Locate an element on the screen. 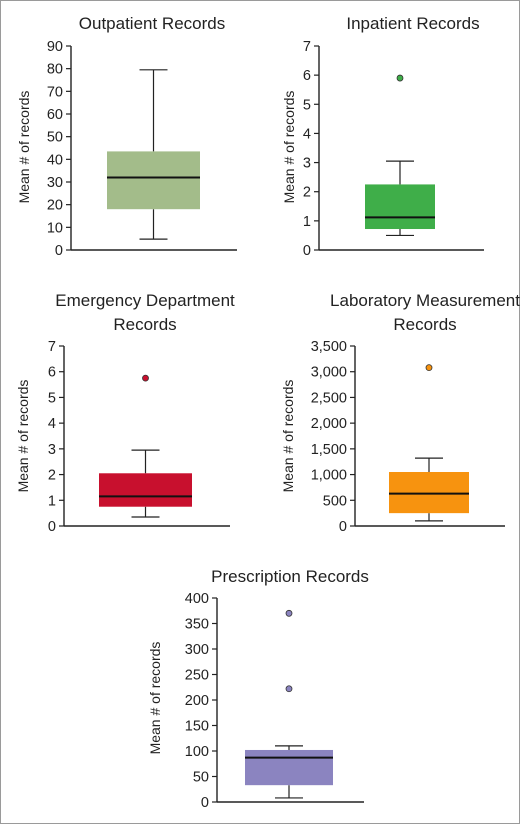 The image size is (520, 824). y-tick-label: 250 is located at coordinates (197, 676).